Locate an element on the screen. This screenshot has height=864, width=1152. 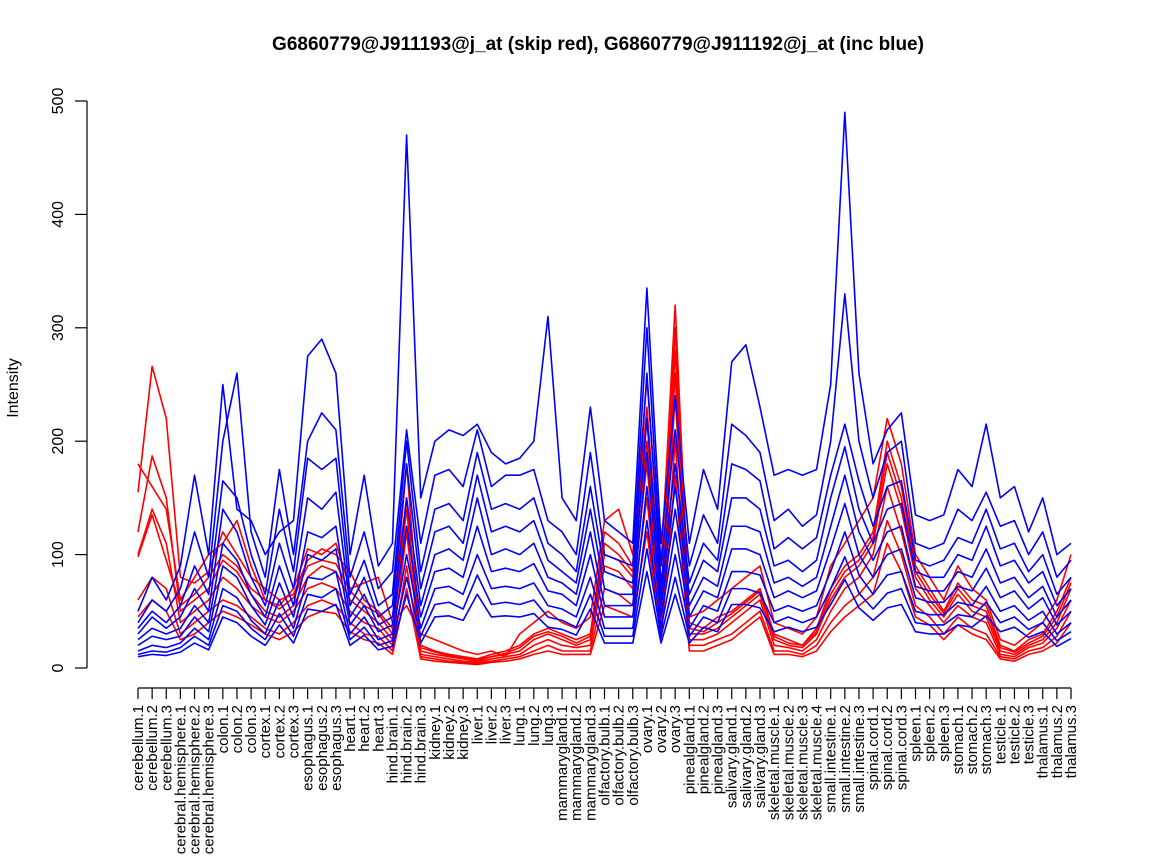
x-tick-label: kidney.1 is located at coordinates (435, 732).